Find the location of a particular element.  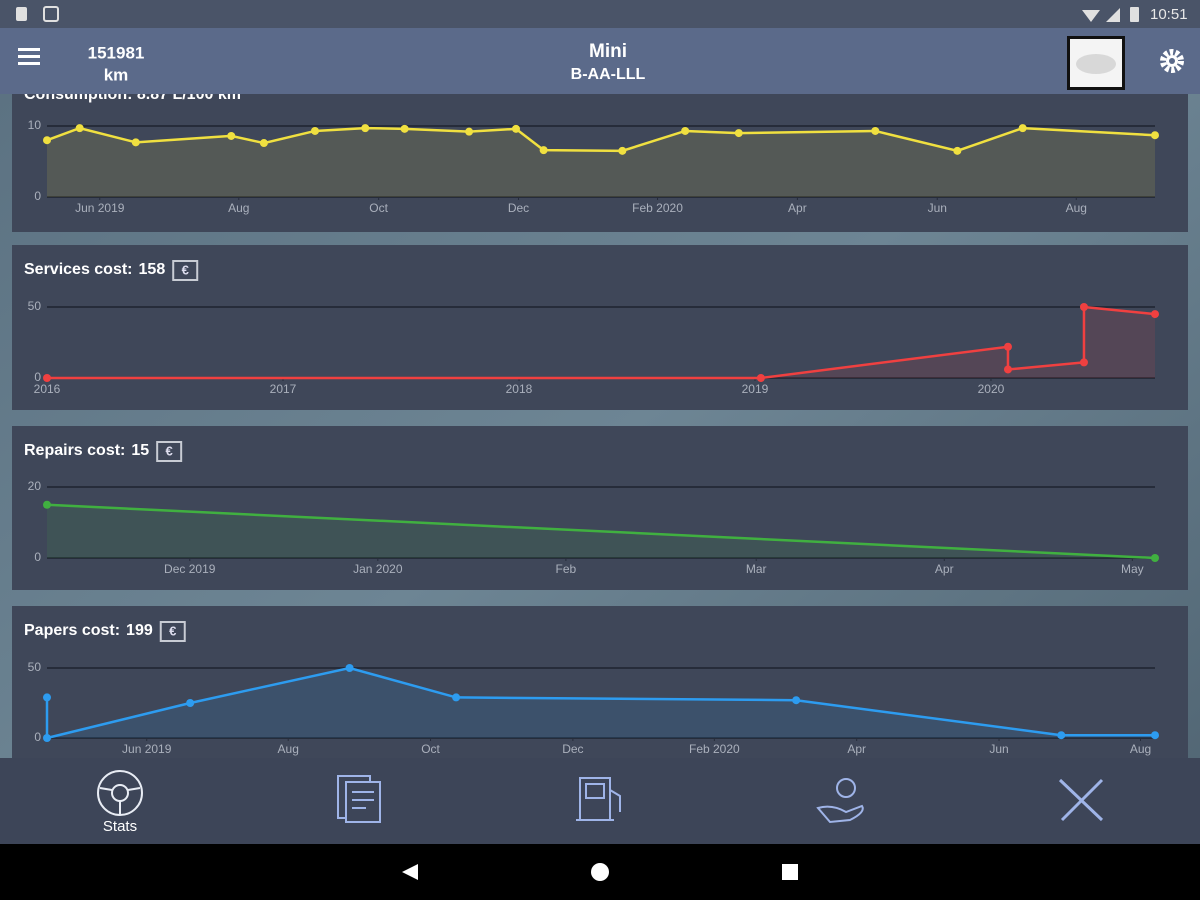

gear-hole is located at coordinates (1172, 61).